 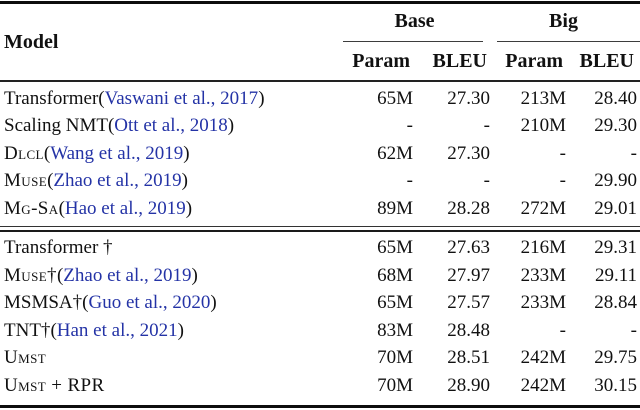 What do you see at coordinates (320, 2) in the screenshot?
I see `top-rule` at bounding box center [320, 2].